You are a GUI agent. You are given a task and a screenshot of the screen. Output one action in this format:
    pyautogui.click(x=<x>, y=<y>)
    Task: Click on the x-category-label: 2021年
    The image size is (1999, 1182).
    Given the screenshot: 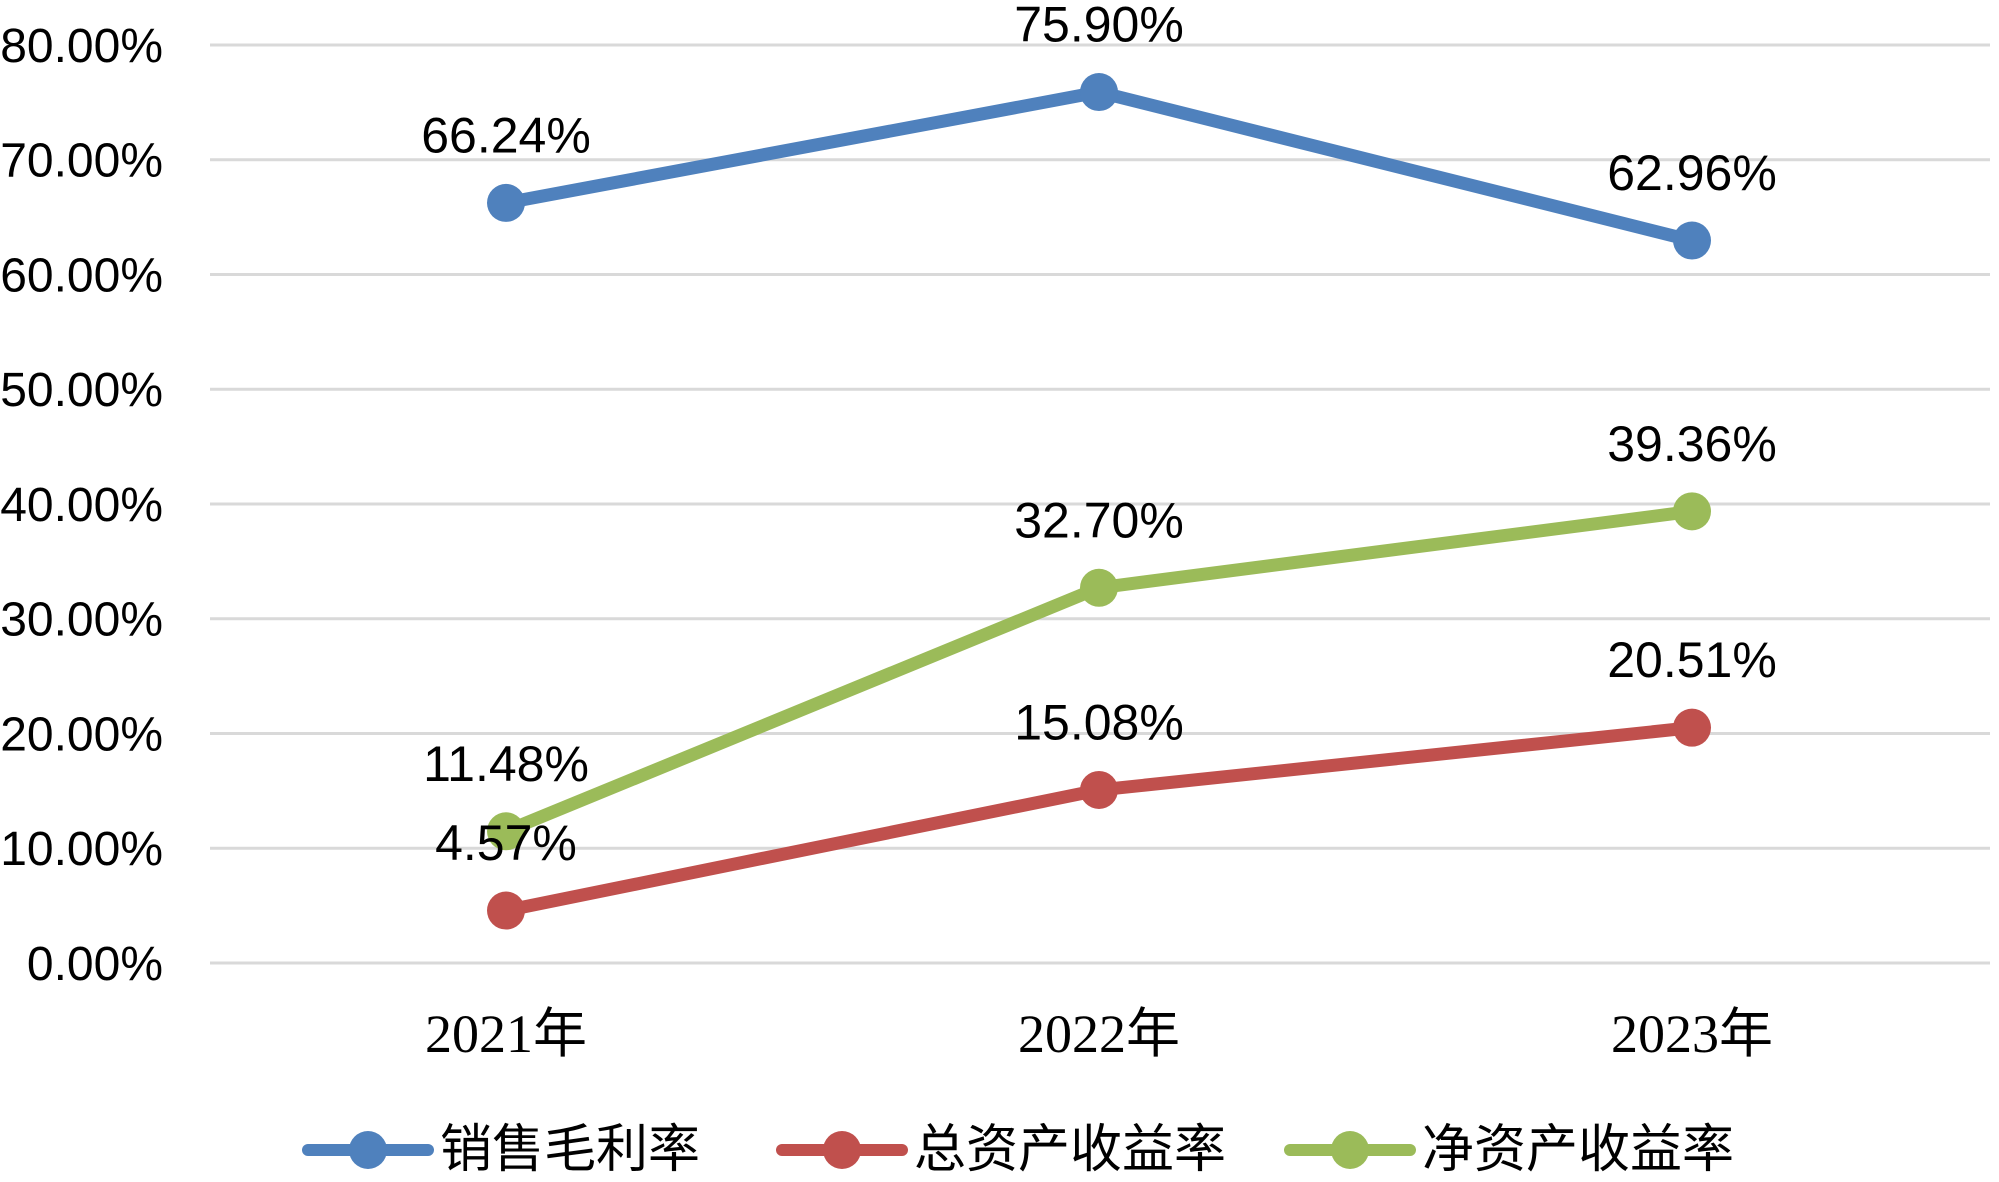 What is the action you would take?
    pyautogui.click(x=506, y=1034)
    